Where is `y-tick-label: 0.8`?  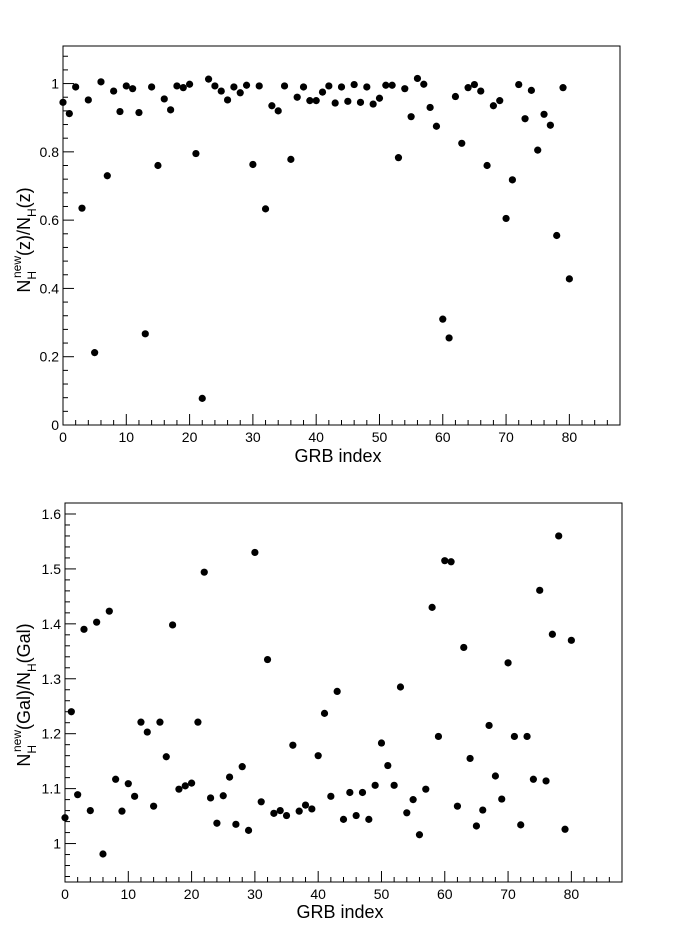
y-tick-label: 0.8 is located at coordinates (50, 152).